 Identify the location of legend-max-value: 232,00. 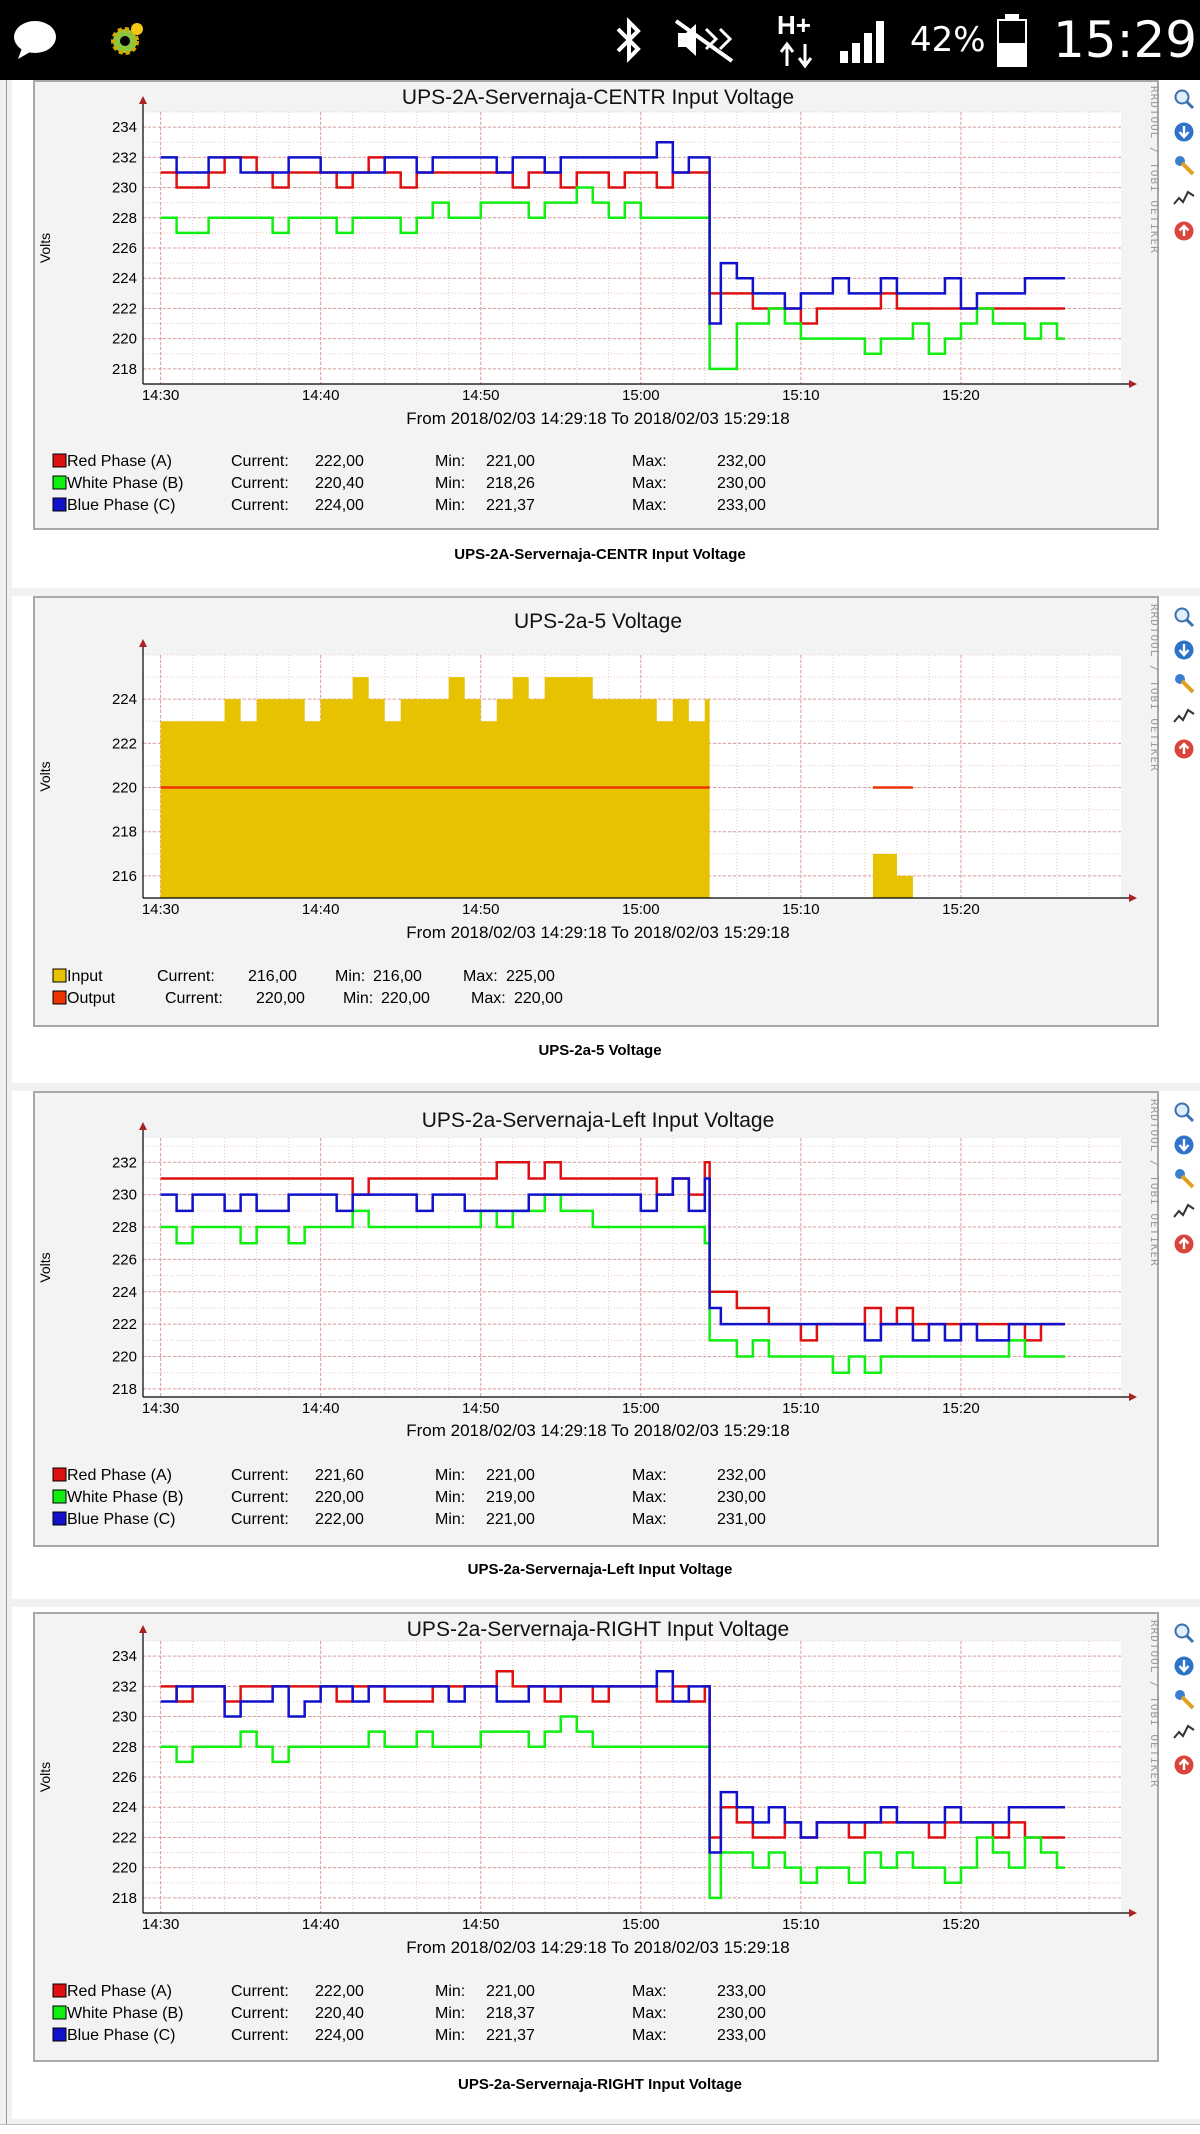
(741, 461).